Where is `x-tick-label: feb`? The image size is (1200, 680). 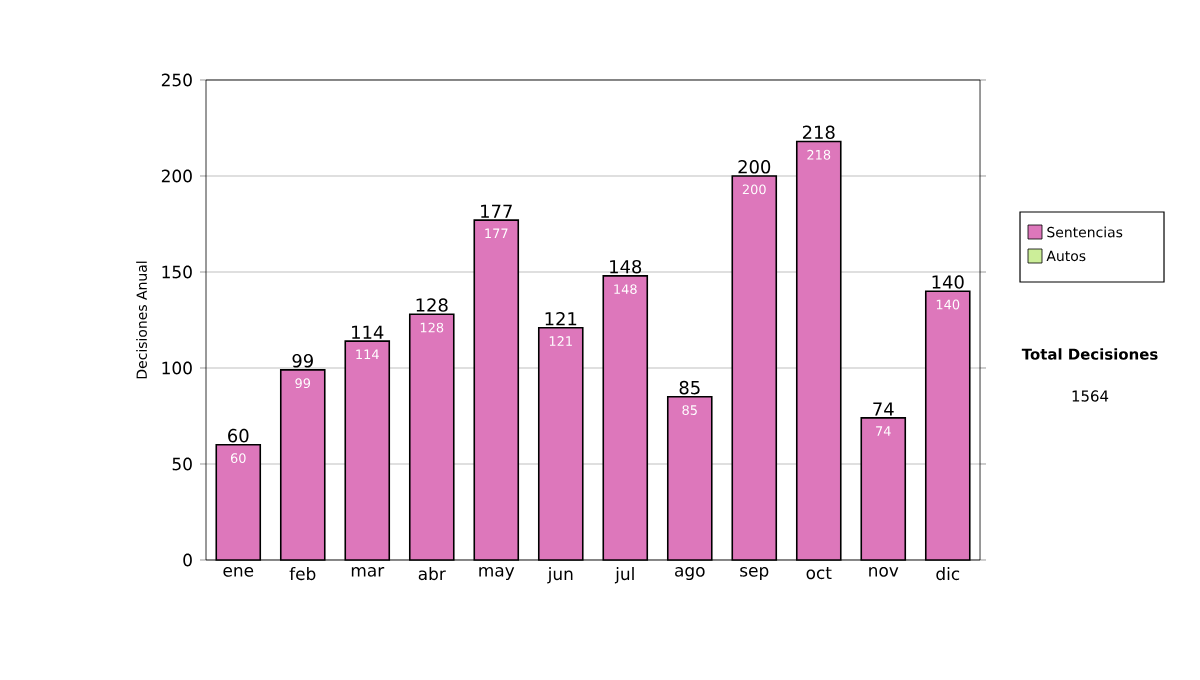 x-tick-label: feb is located at coordinates (302, 574).